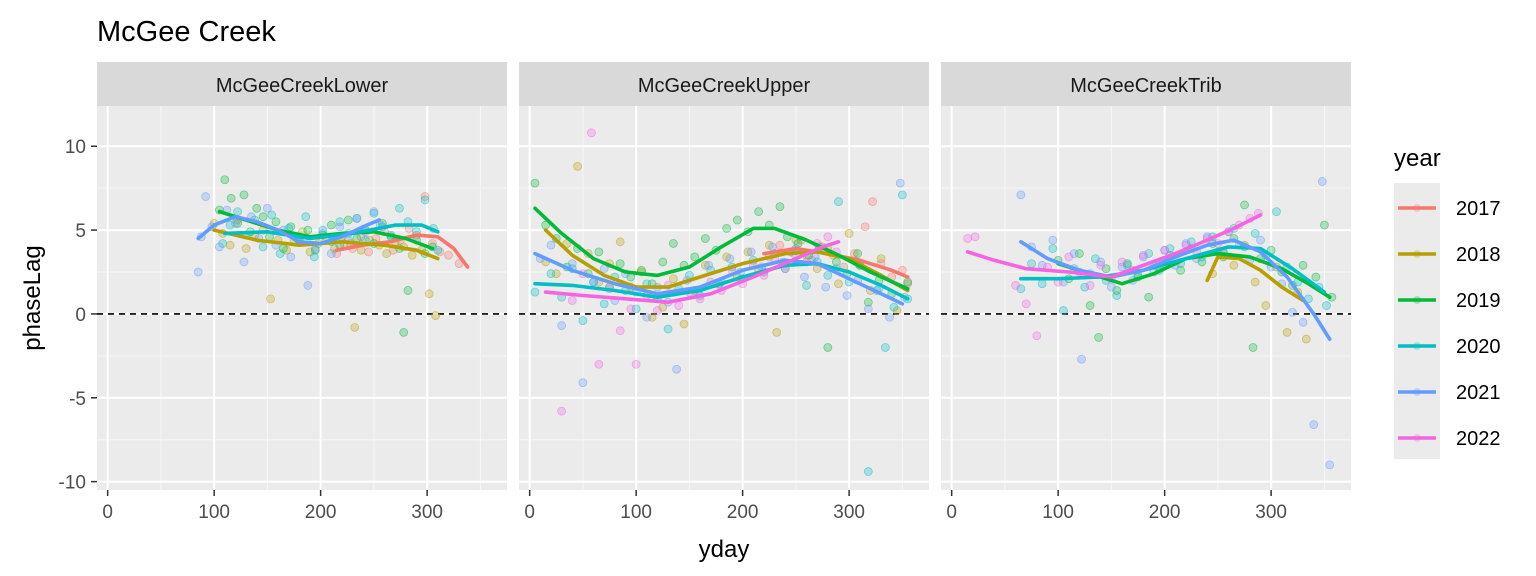 This screenshot has width=1536, height=576. Describe the element at coordinates (1478, 347) in the screenshot. I see `legend-label: 2020` at that location.